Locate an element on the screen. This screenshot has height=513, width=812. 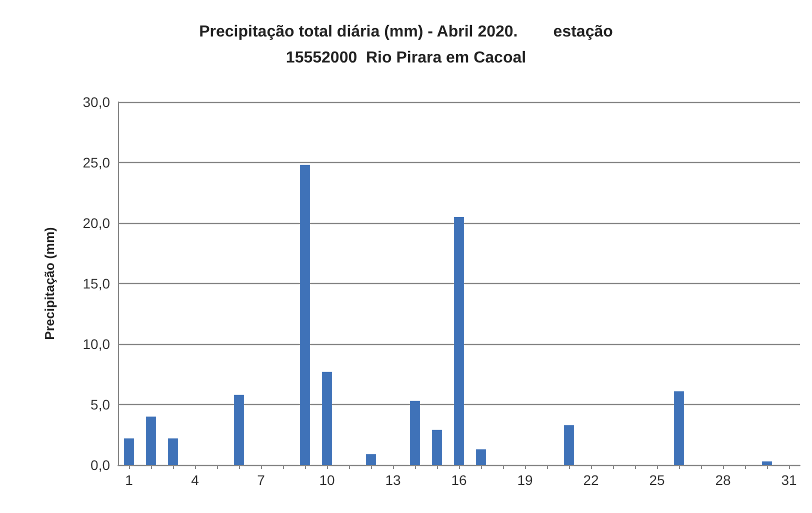
y-tick-label: 15,0 is located at coordinates (96, 284).